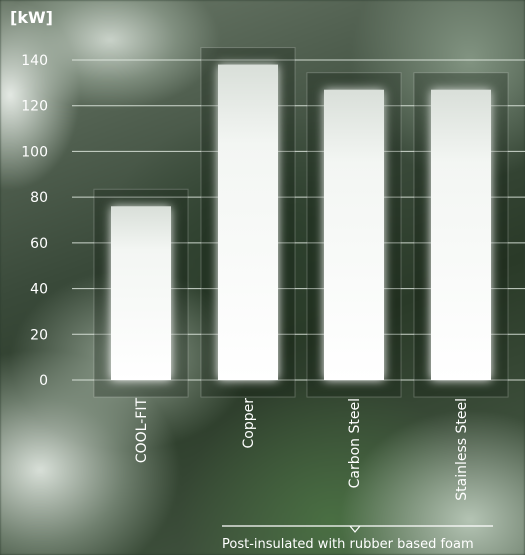 This screenshot has height=555, width=525. Describe the element at coordinates (34, 152) in the screenshot. I see `y-tick-label: 100` at that location.